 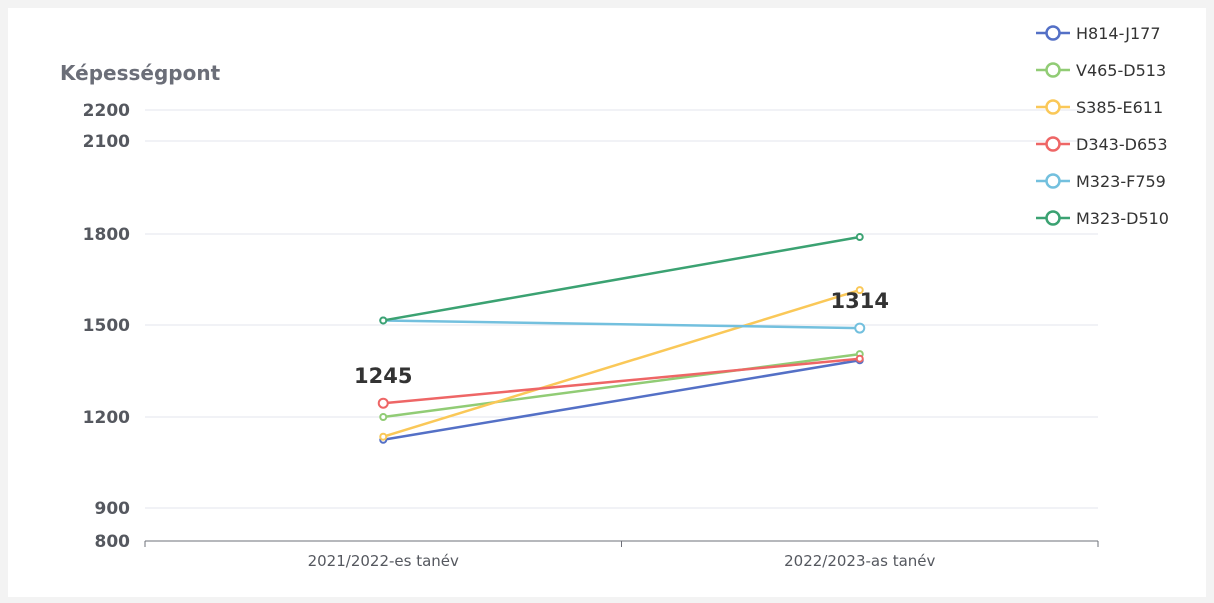 I want to click on y-tick-label: 800, so click(x=113, y=542).